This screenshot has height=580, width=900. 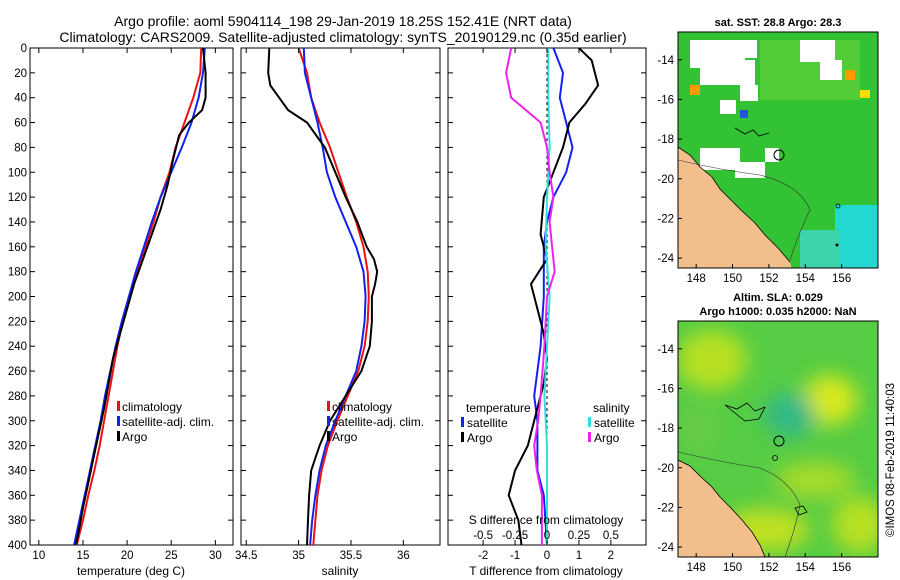 I want to click on y-tick-label: 140, so click(x=17, y=223).